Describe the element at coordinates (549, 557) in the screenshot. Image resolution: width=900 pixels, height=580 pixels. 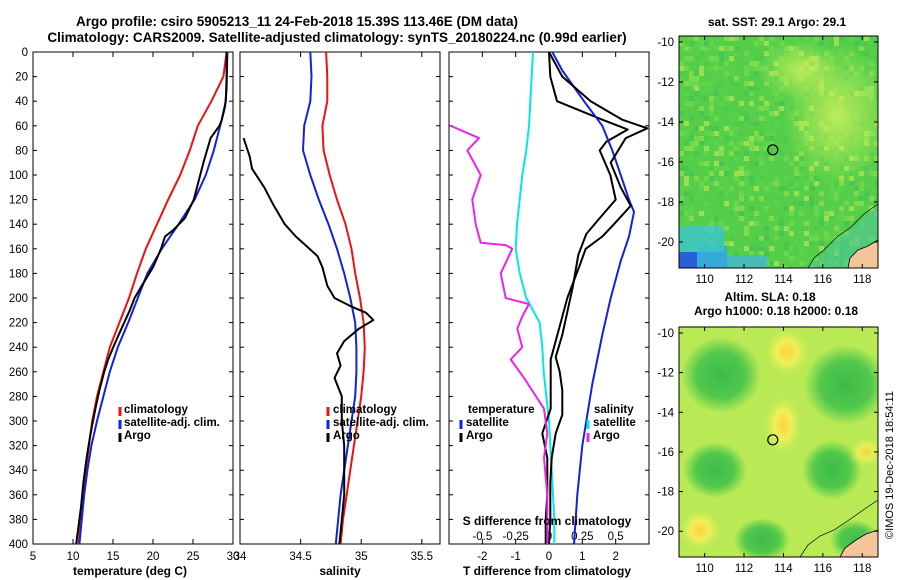
I see `x-tick-label: 0` at that location.